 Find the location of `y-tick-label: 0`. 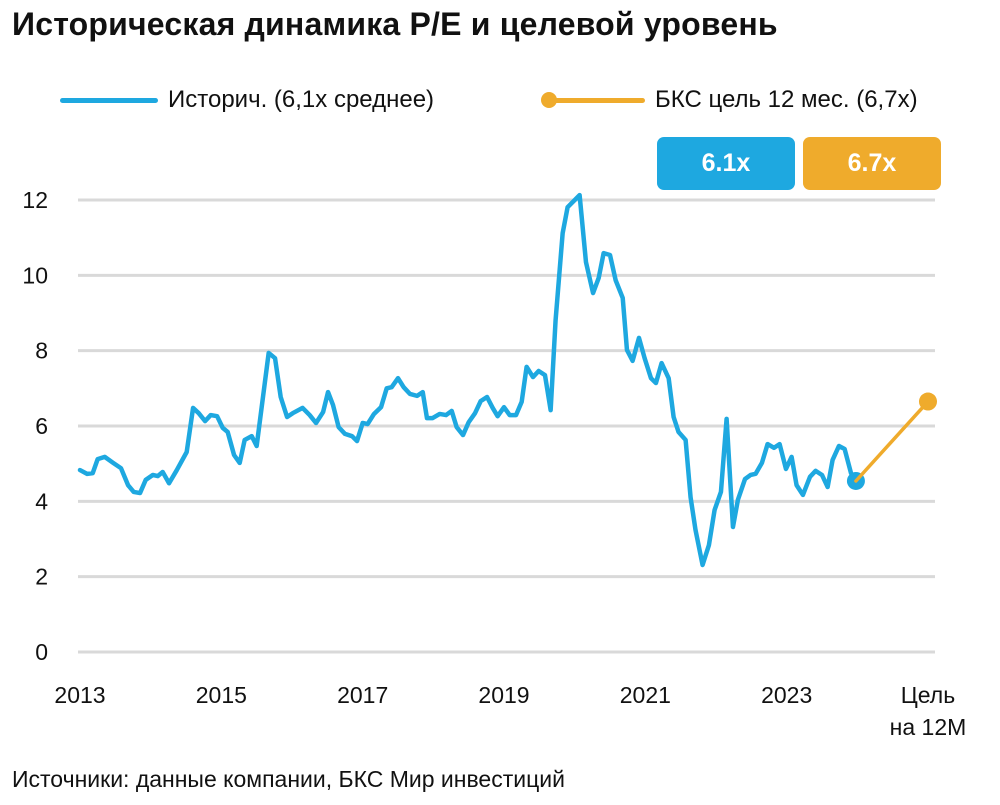

y-tick-label: 0 is located at coordinates (41, 652).